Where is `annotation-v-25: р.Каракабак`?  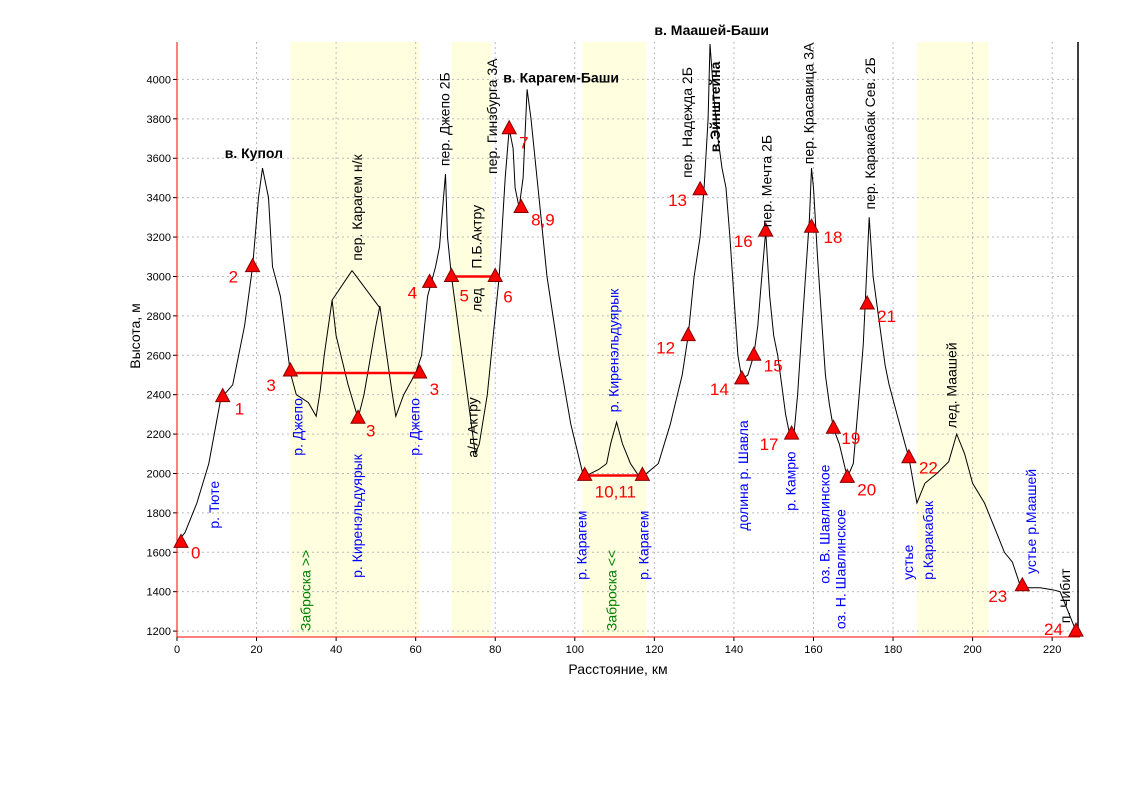 annotation-v-25: р.Каракабак is located at coordinates (928, 540).